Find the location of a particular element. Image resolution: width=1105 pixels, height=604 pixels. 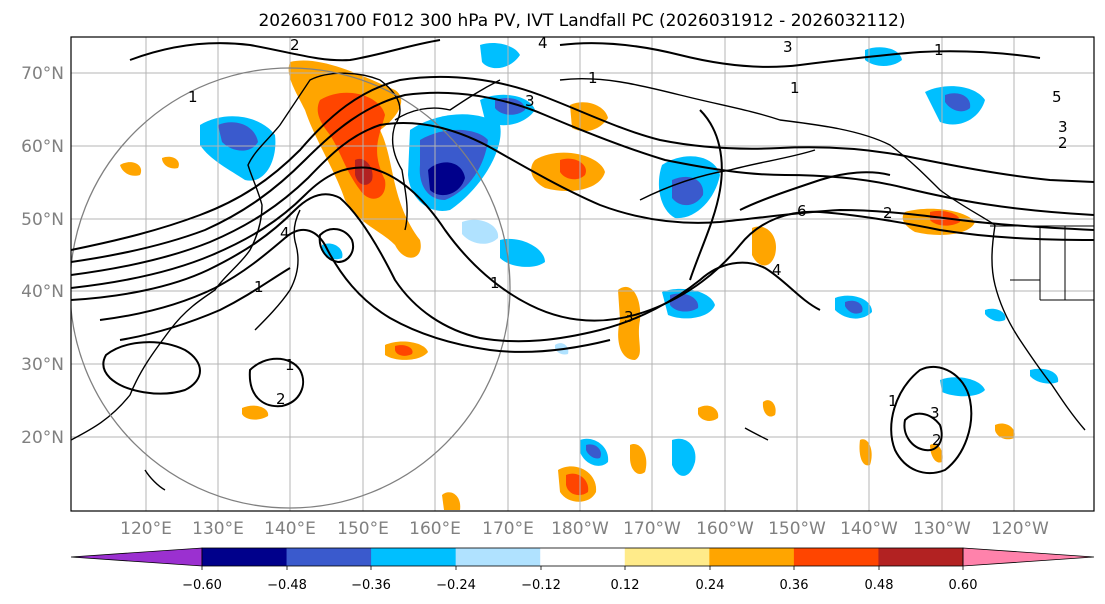

coast-aleutians is located at coordinates (727, 175).